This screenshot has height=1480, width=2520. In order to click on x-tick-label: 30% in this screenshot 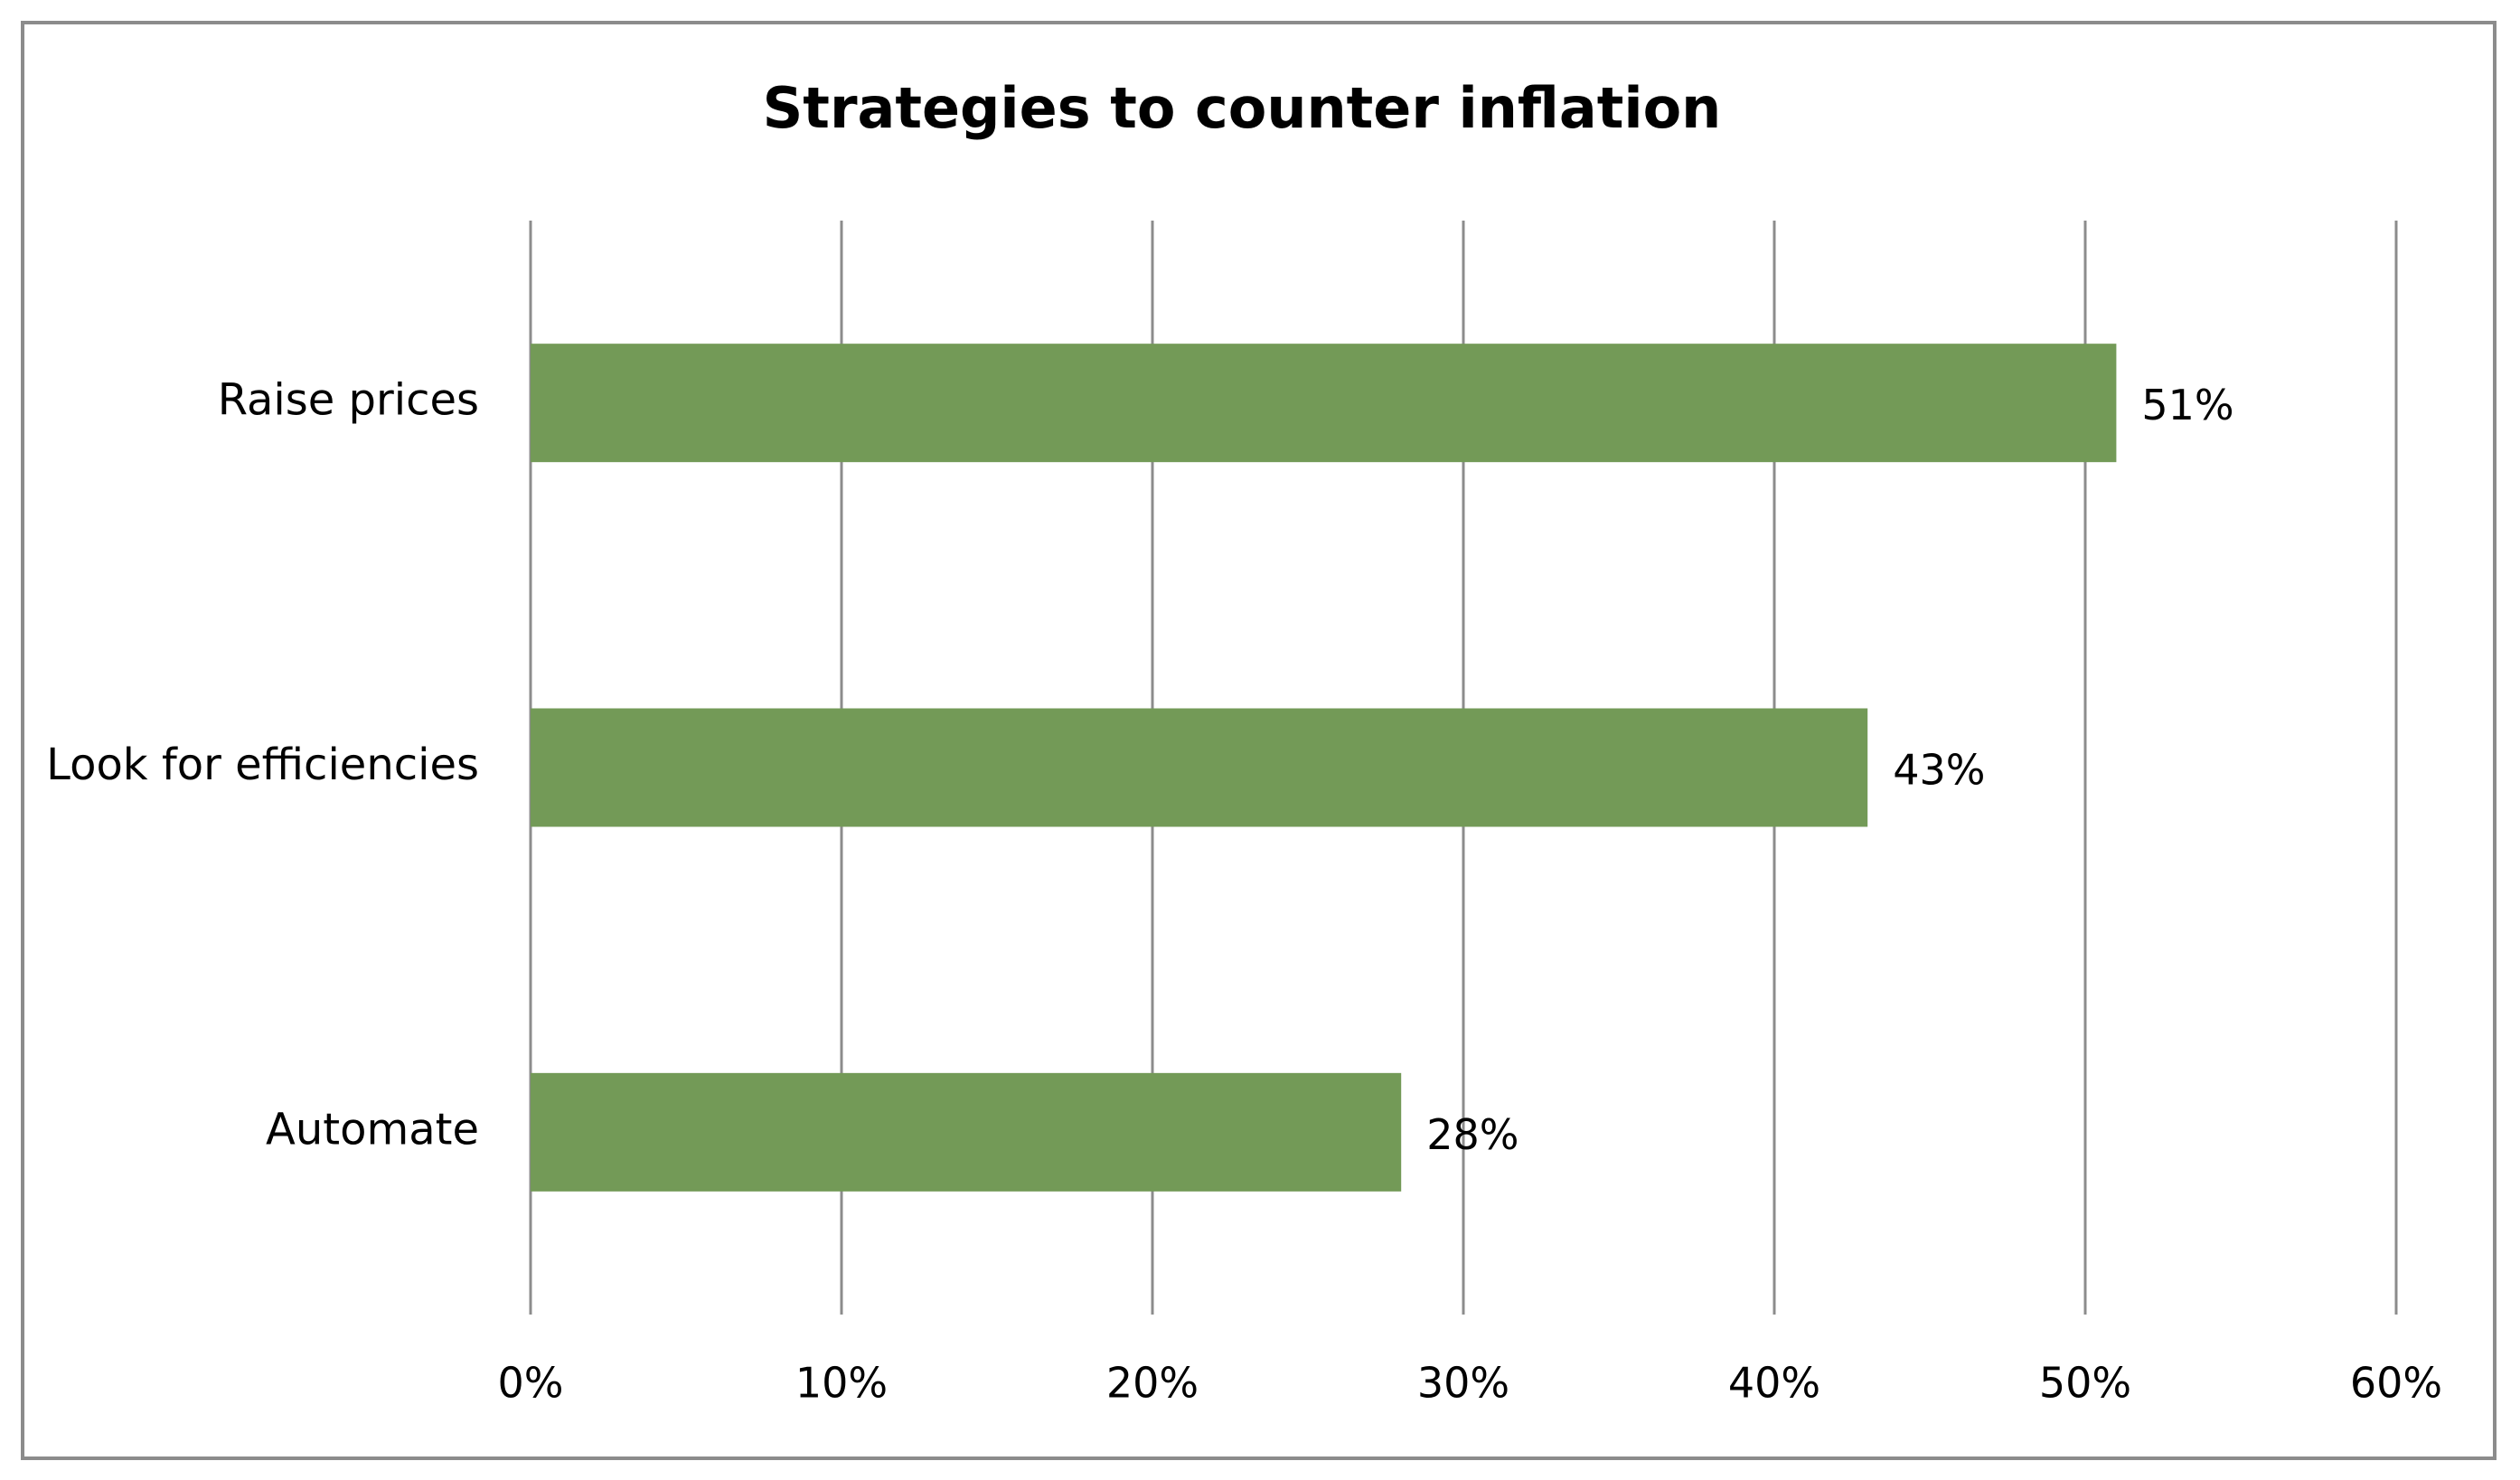, I will do `click(1463, 1383)`.